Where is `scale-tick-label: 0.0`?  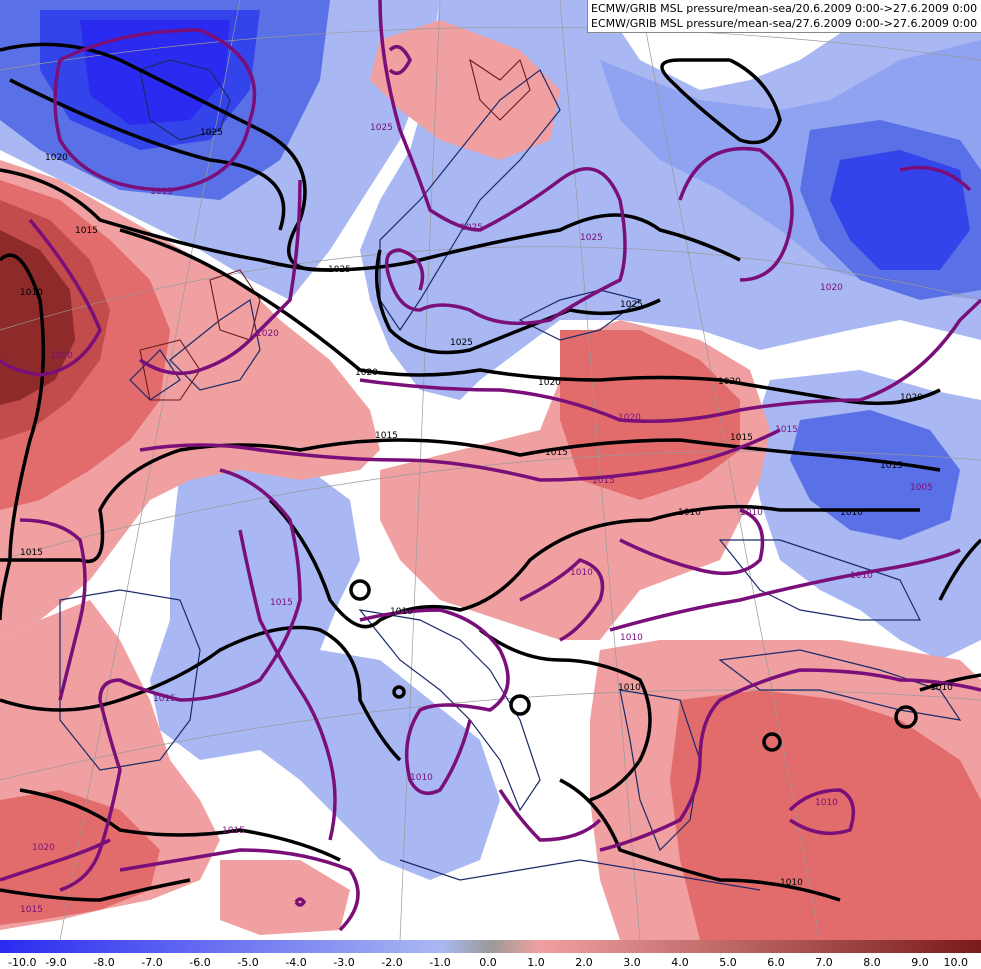 scale-tick-label: 0.0 is located at coordinates (488, 962).